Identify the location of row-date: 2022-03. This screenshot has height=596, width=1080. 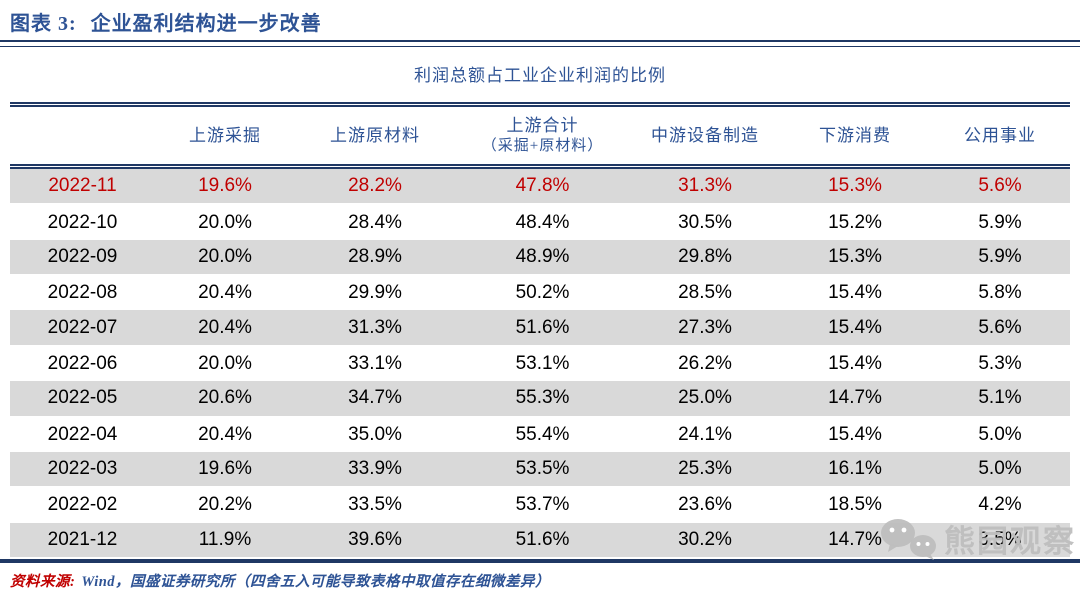
(82, 469).